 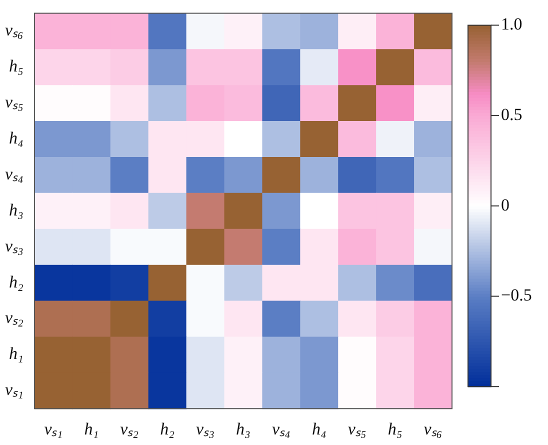 I want to click on y-tick-label: vₛ₅, so click(x=14, y=102).